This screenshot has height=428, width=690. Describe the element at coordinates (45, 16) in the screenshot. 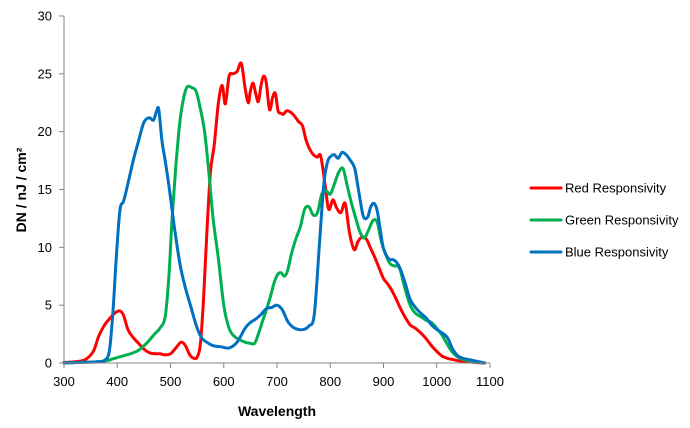

I see `y-tick-label: 30` at that location.